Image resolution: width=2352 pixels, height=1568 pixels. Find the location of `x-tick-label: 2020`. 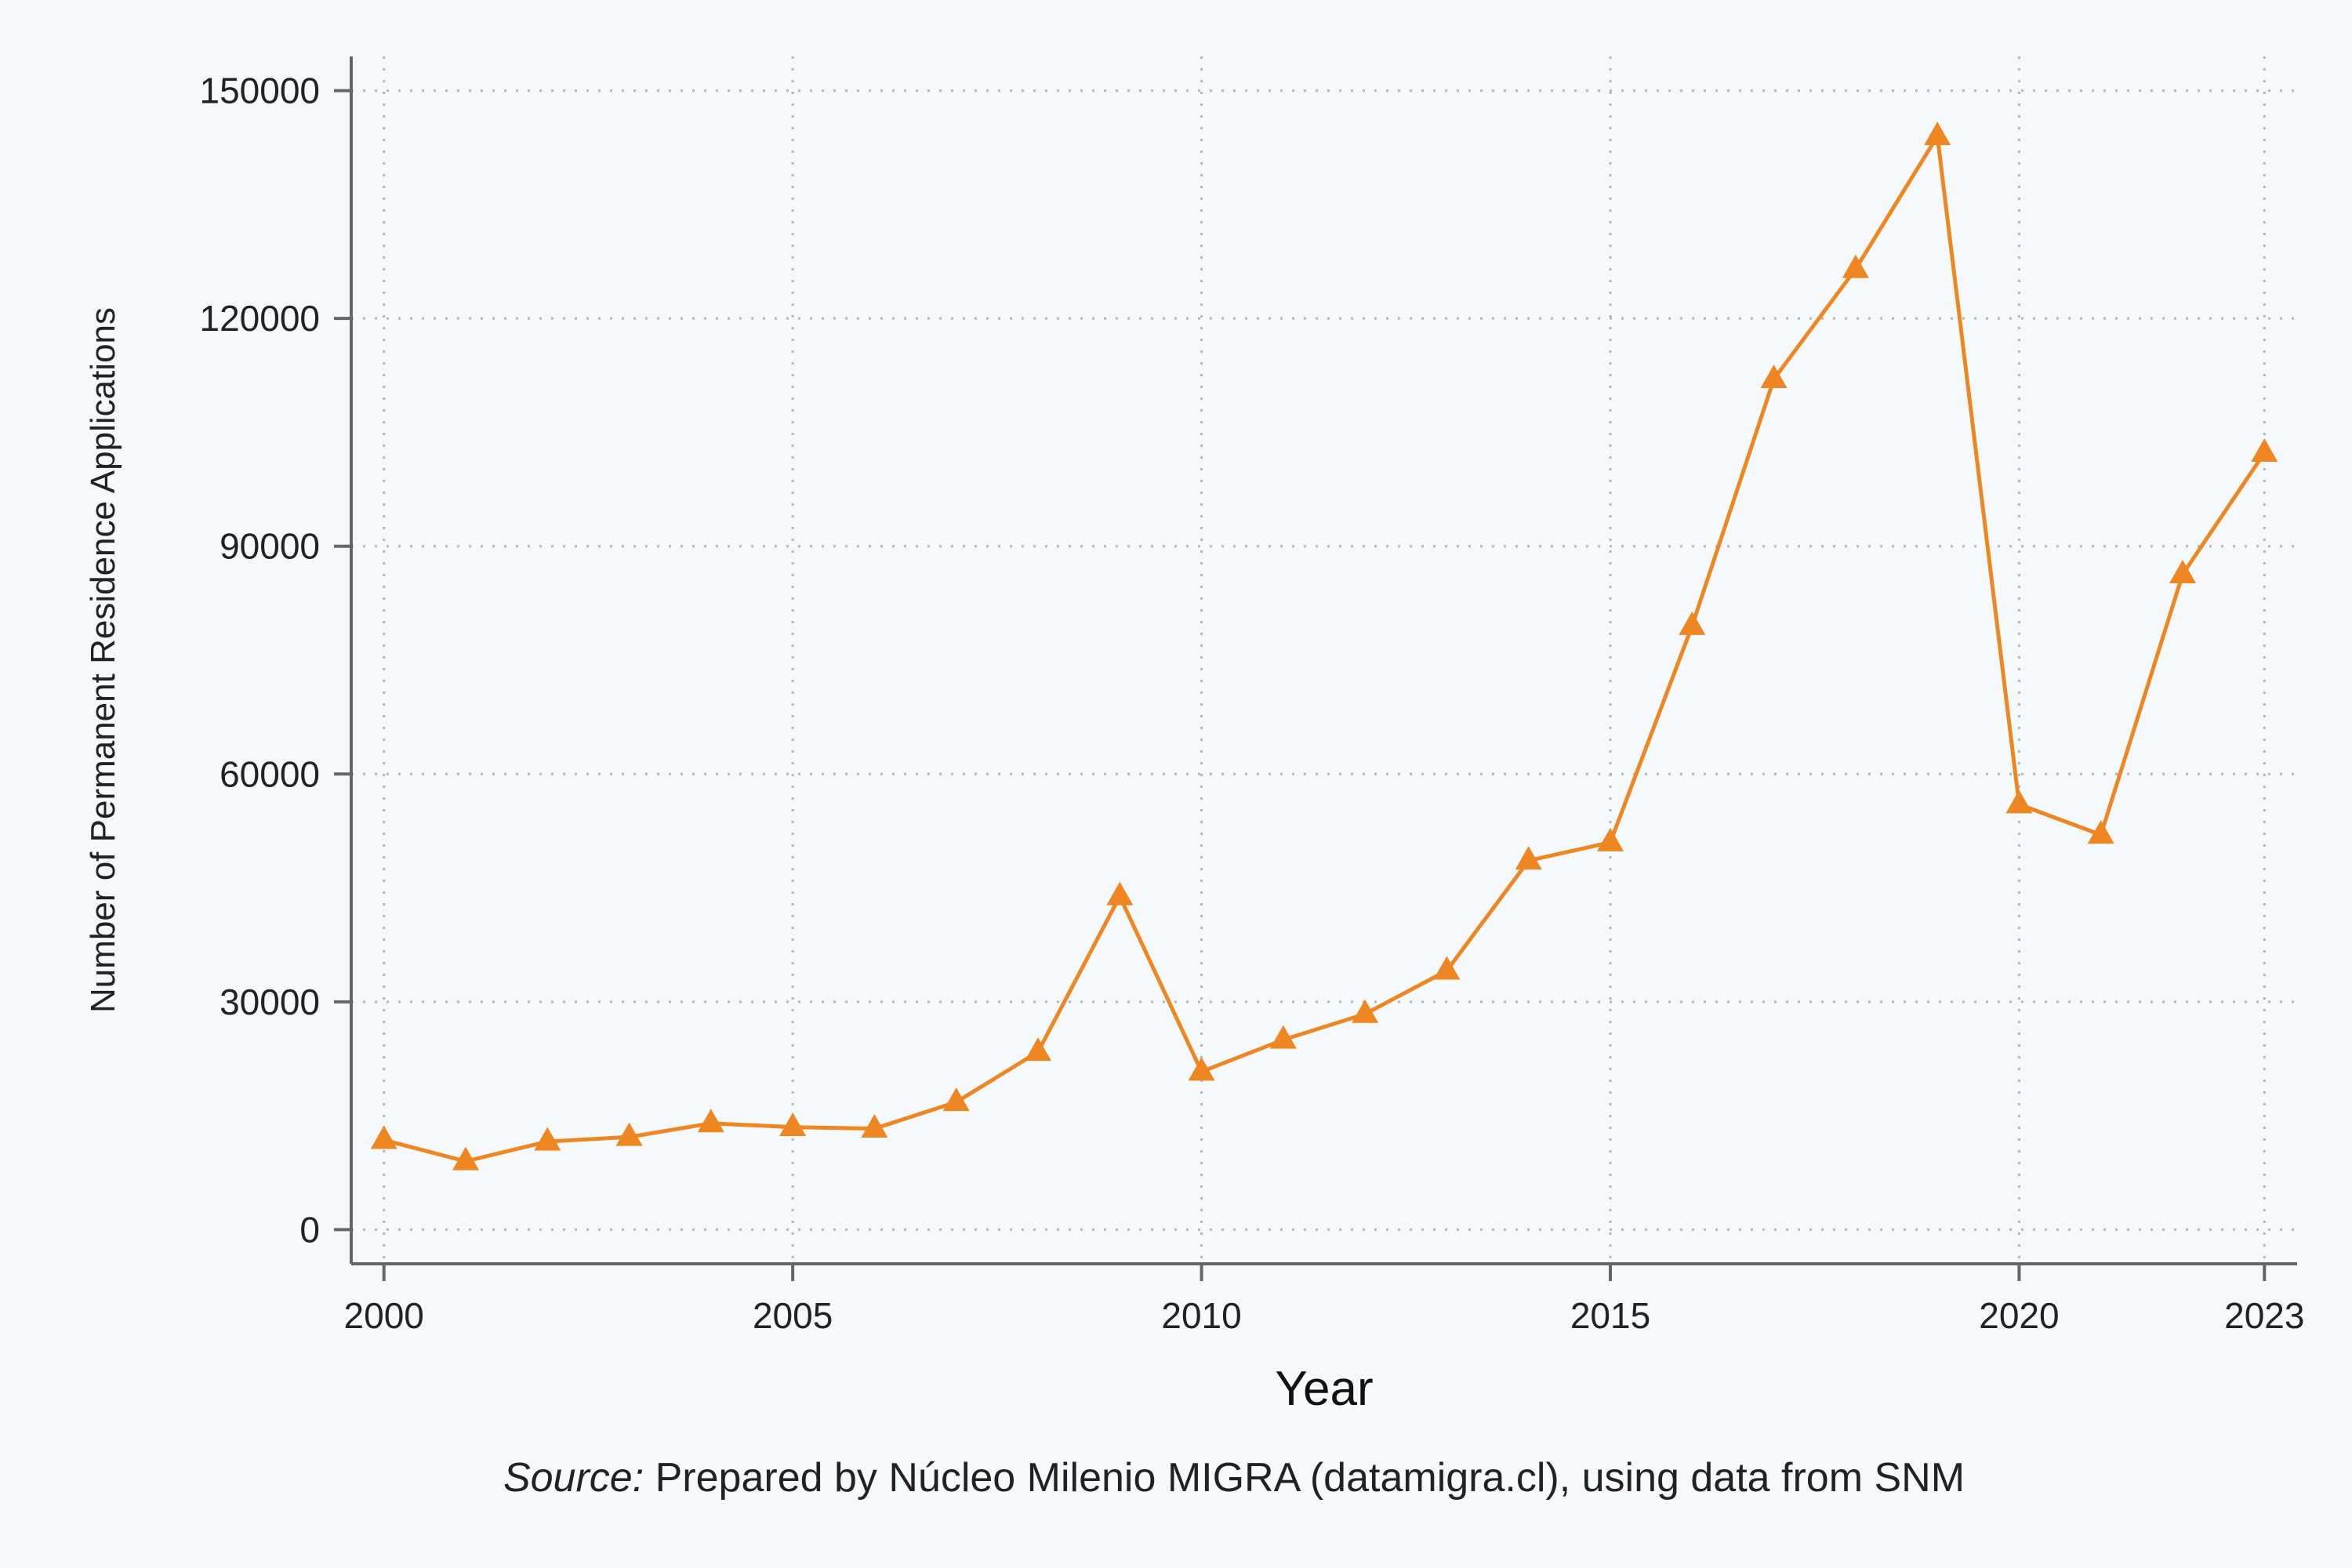

x-tick-label: 2020 is located at coordinates (2019, 1315).